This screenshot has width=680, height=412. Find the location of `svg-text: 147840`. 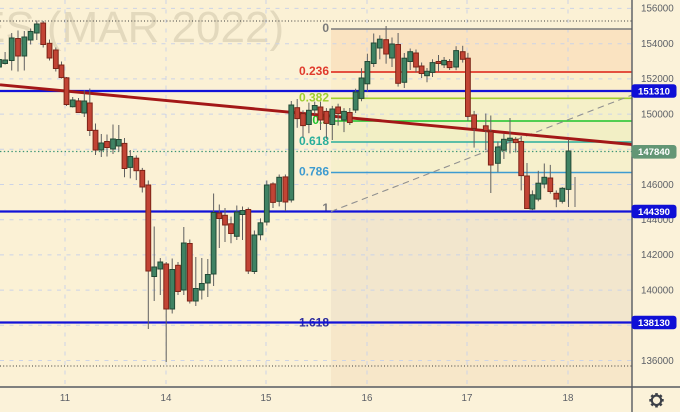

svg-text: 147840 is located at coordinates (654, 152).